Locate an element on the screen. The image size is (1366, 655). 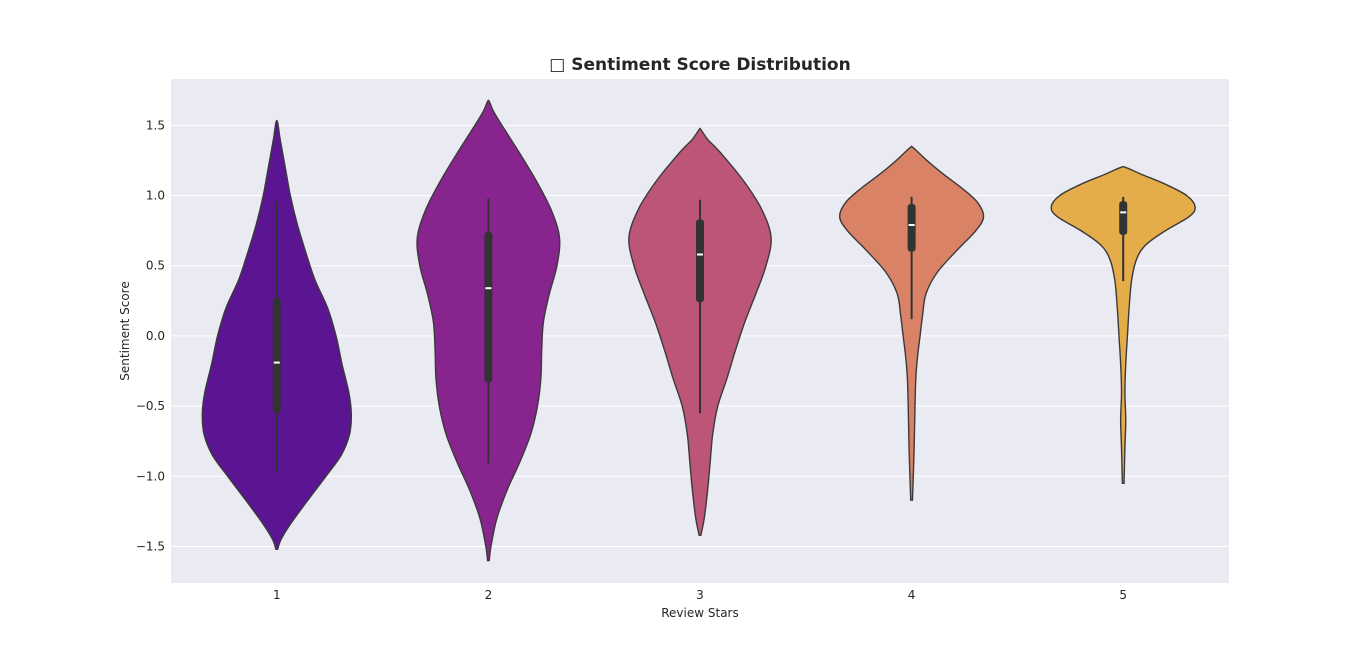
y-tick-label: 0.0 is located at coordinates (155, 336).